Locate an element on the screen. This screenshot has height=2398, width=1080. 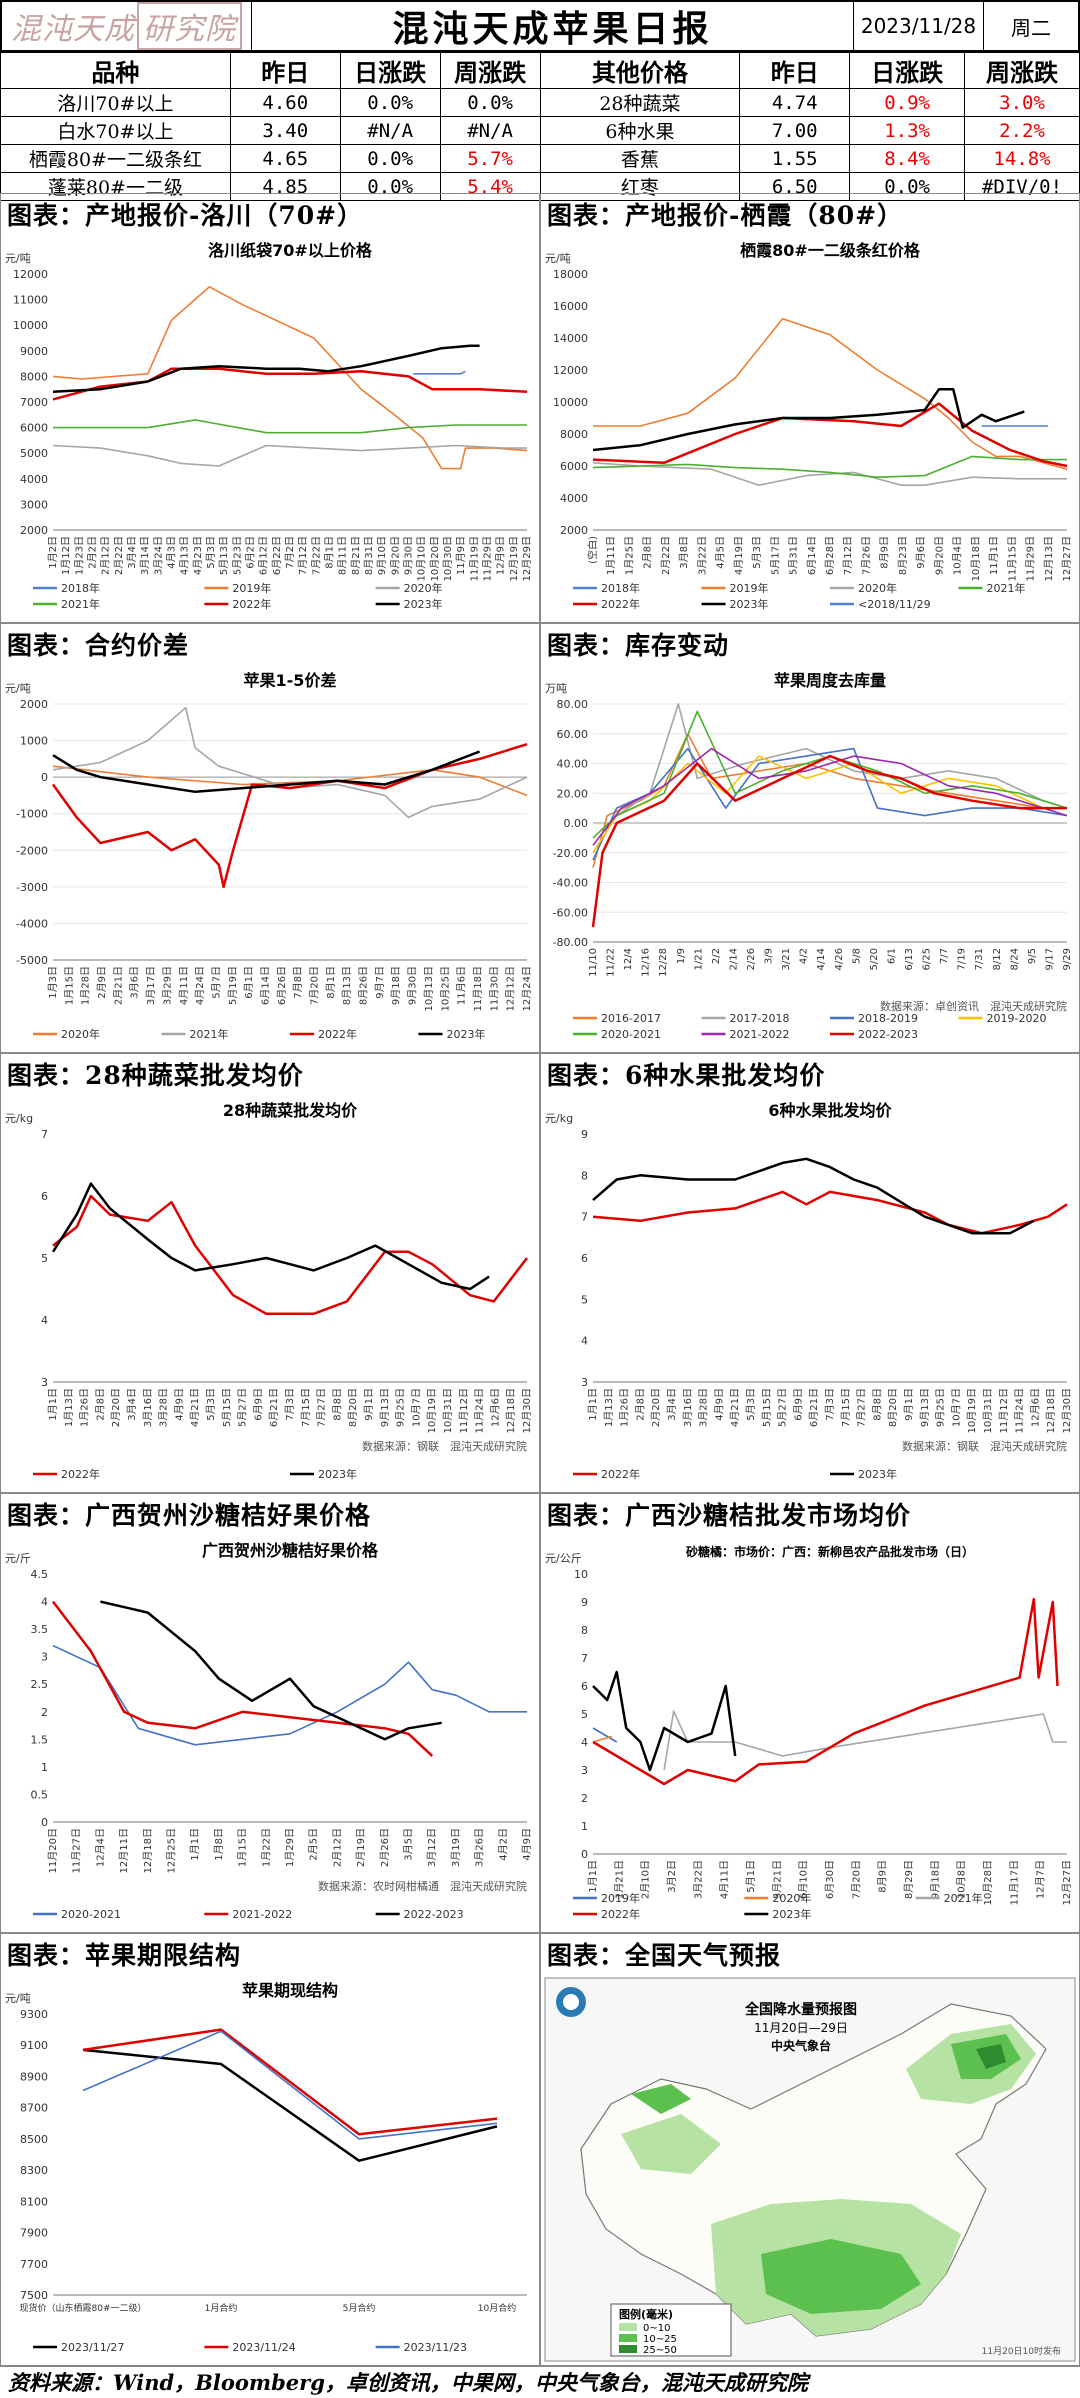
y-tick-label: 4 is located at coordinates (44, 1602).